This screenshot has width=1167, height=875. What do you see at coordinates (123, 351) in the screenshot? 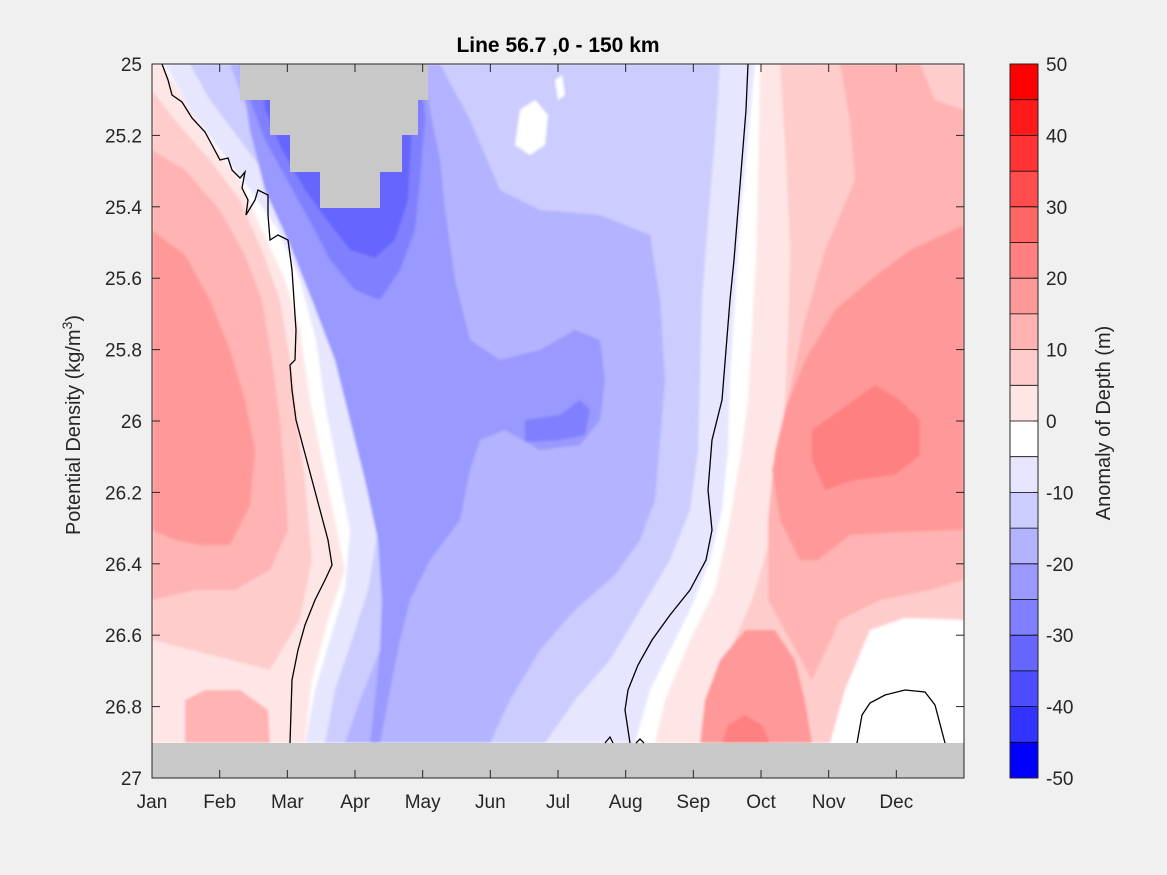
I see `y-tick-label: 25.8` at bounding box center [123, 351].